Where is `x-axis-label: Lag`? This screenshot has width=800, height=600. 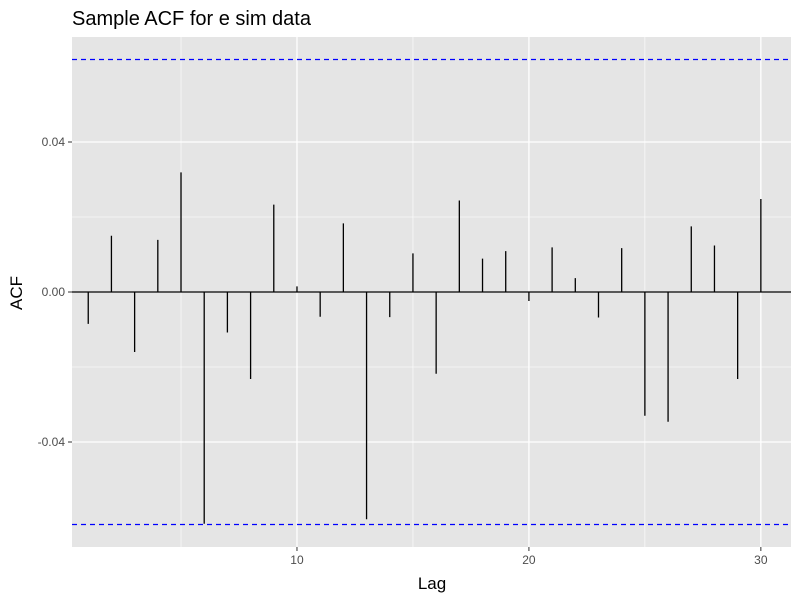 x-axis-label: Lag is located at coordinates (432, 583).